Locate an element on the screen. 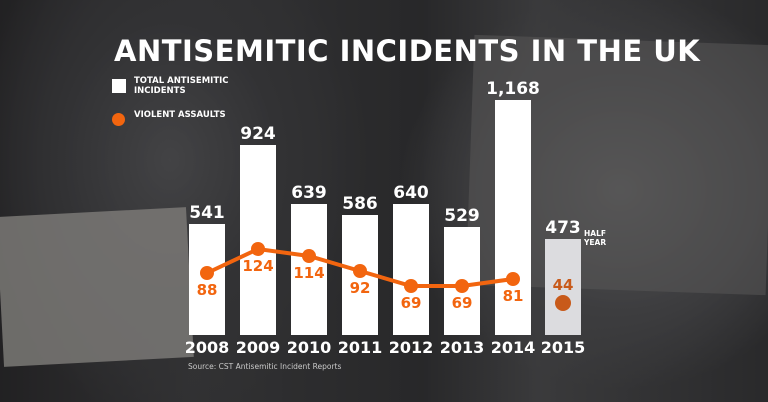  source-note: Source: CST Antisemitic Incident Reports is located at coordinates (265, 366).